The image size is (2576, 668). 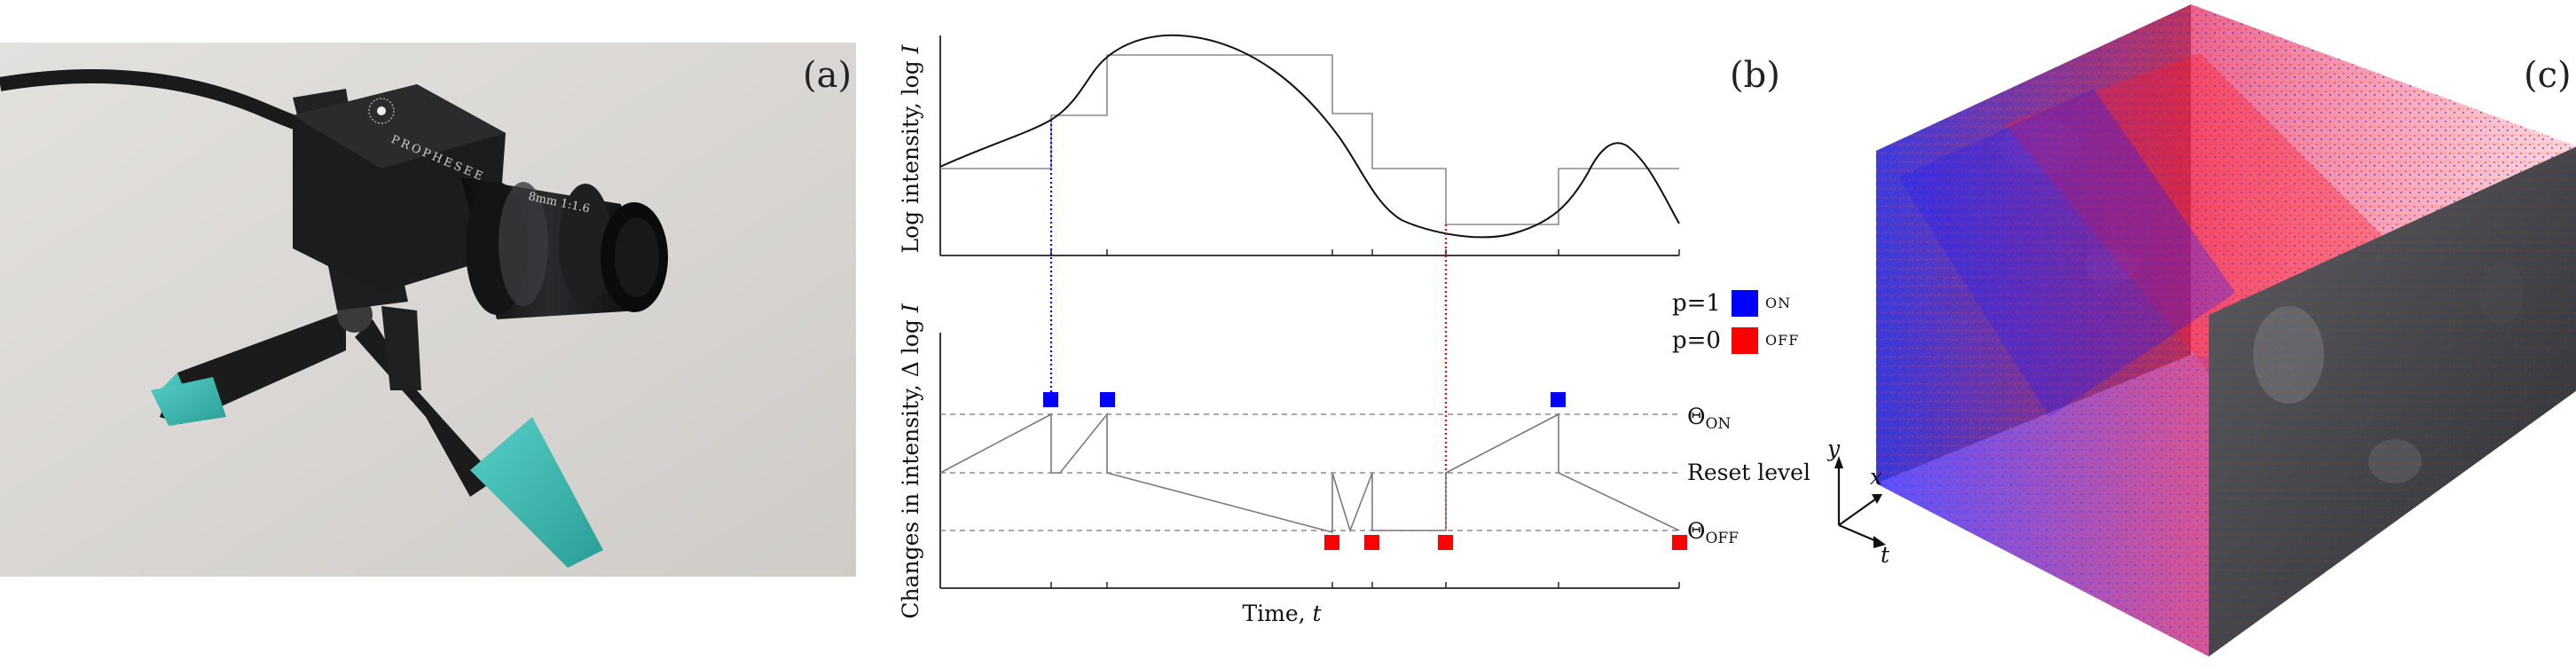 I want to click on bottom-x-ticks, so click(x=1365, y=585).